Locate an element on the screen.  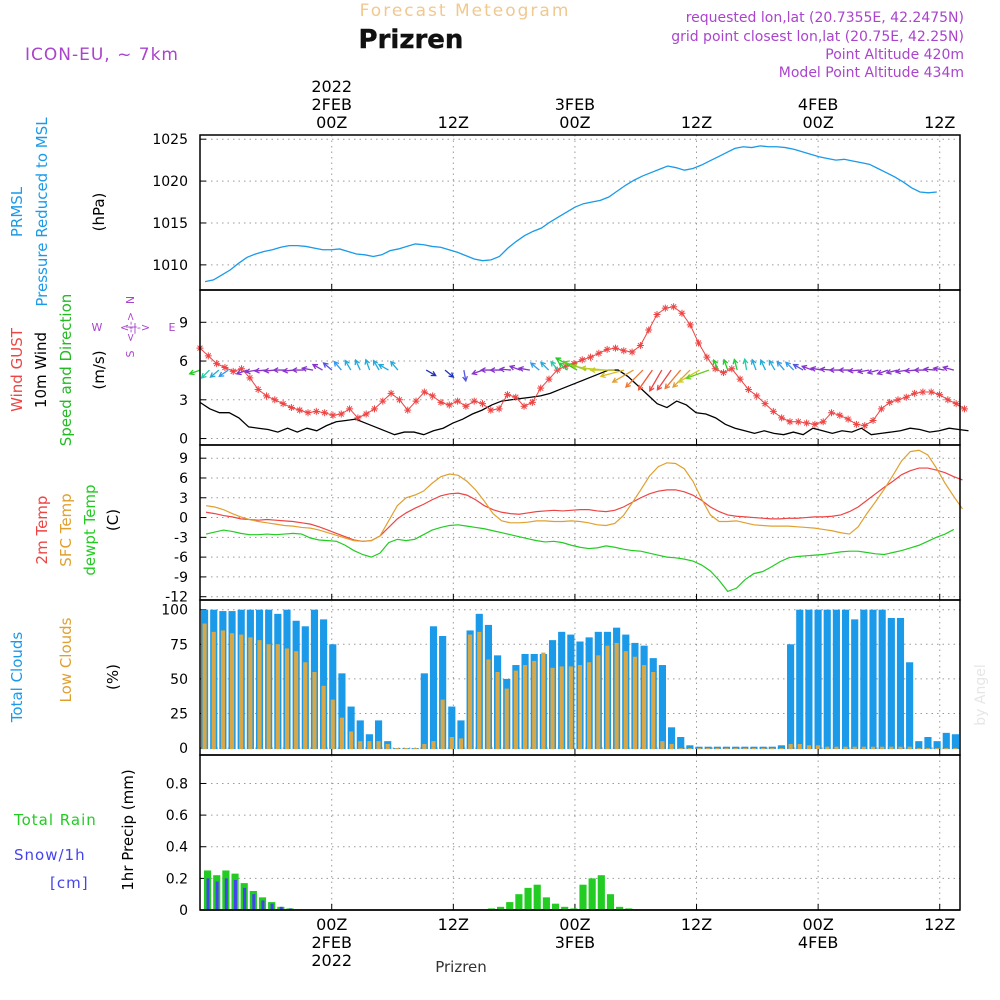
temp-unit-label: (C) is located at coordinates (113, 520).